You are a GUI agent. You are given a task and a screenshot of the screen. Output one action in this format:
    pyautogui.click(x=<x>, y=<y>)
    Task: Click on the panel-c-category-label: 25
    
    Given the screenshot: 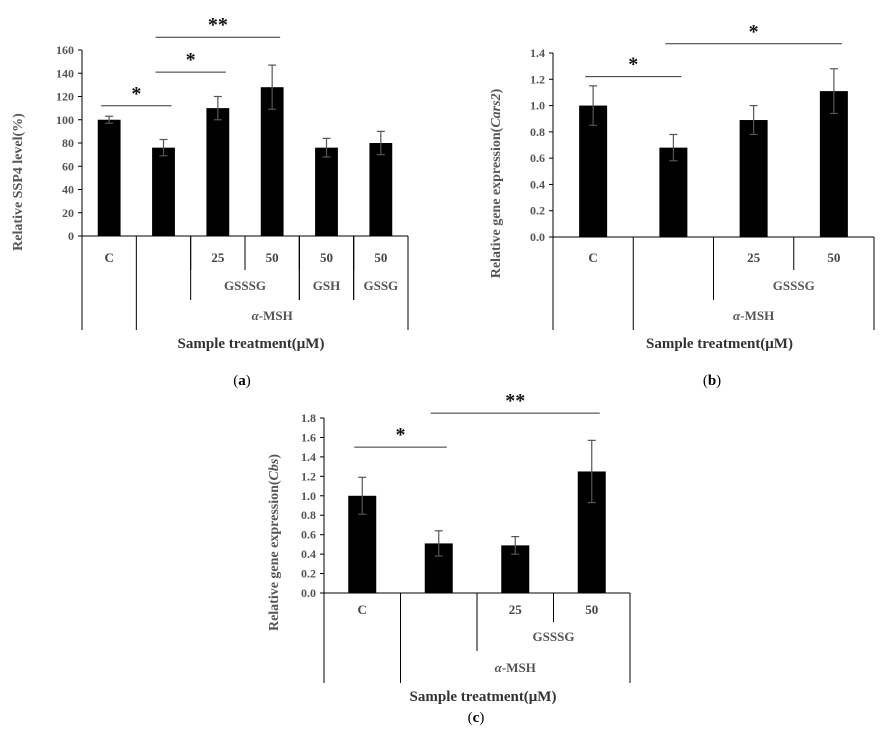 What is the action you would take?
    pyautogui.click(x=516, y=609)
    